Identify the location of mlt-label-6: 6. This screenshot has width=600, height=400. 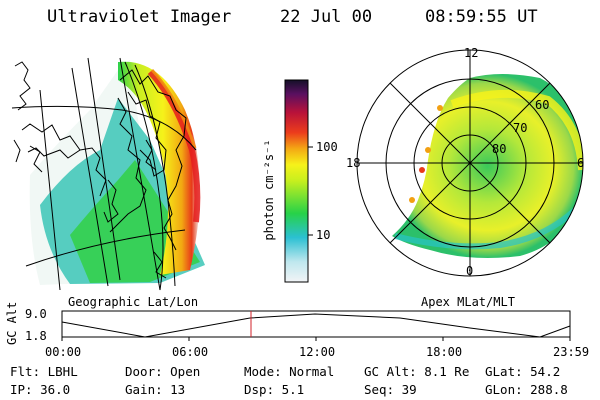
(581, 163).